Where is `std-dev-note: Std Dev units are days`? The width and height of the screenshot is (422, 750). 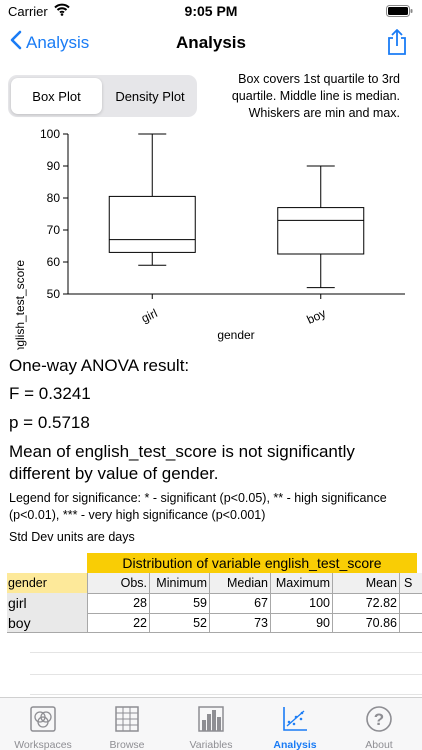
std-dev-note: Std Dev units are days is located at coordinates (72, 537).